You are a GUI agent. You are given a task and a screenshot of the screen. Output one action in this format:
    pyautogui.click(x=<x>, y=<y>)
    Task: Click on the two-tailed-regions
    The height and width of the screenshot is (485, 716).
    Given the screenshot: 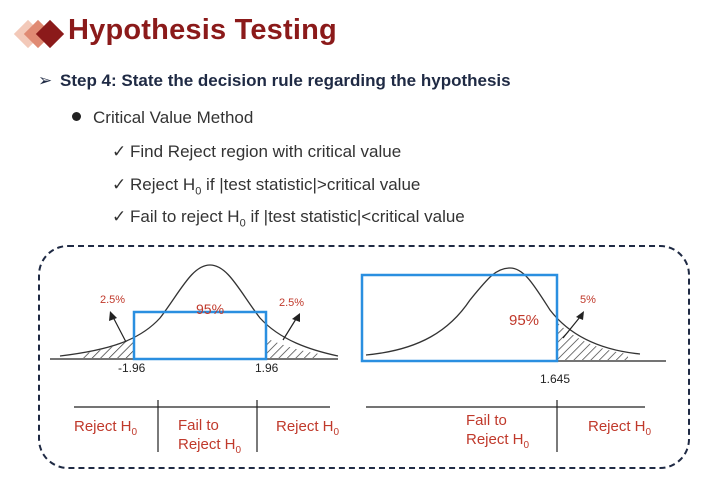 What is the action you would take?
    pyautogui.click(x=202, y=426)
    